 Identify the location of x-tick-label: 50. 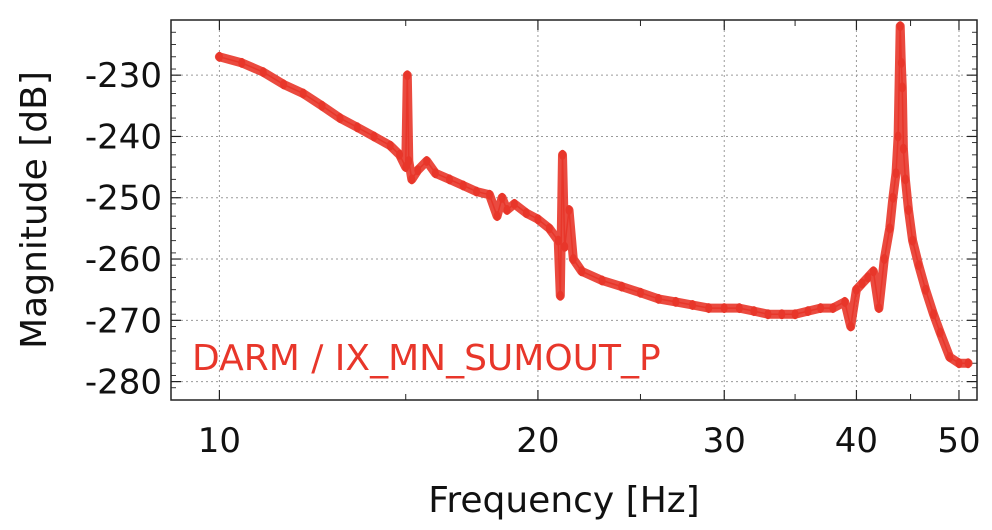
(958, 441).